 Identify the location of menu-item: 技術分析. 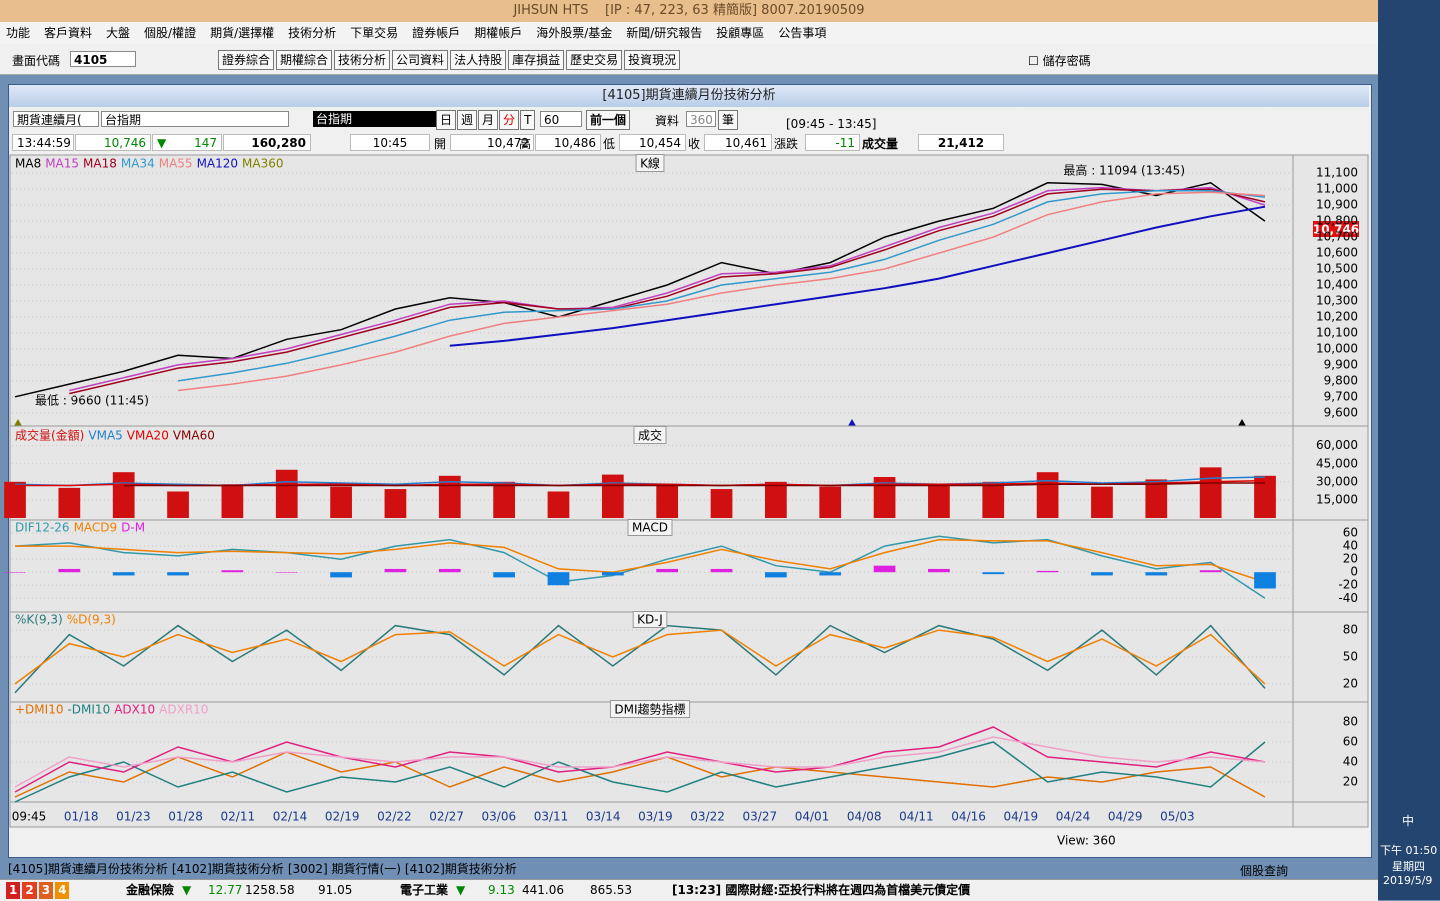
(312, 33).